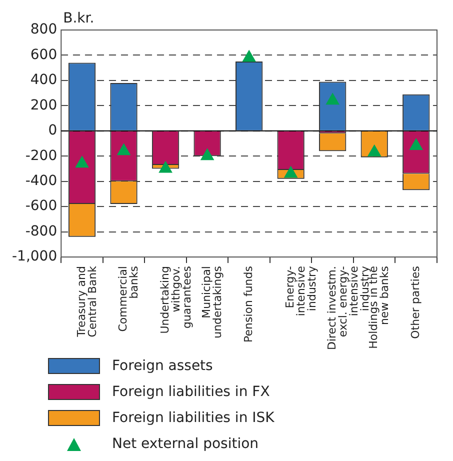  I want to click on y-tick-label: 200, so click(44, 105).